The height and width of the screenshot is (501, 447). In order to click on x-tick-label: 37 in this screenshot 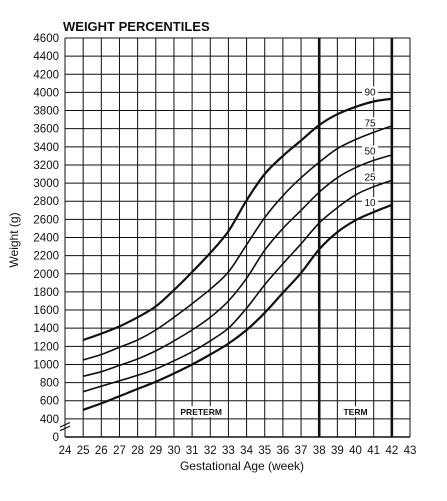, I will do `click(301, 451)`.